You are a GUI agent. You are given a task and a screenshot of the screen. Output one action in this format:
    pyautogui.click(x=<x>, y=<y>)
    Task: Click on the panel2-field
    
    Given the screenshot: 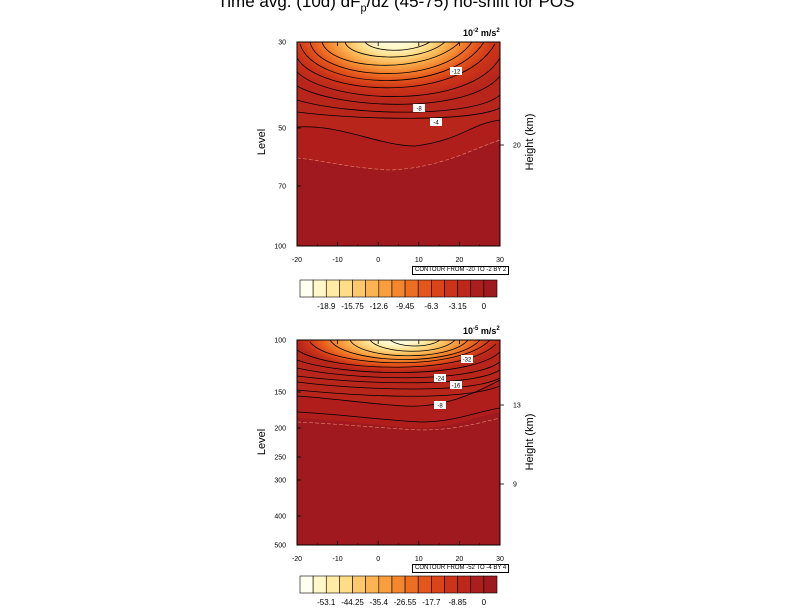 What is the action you would take?
    pyautogui.click(x=398, y=442)
    